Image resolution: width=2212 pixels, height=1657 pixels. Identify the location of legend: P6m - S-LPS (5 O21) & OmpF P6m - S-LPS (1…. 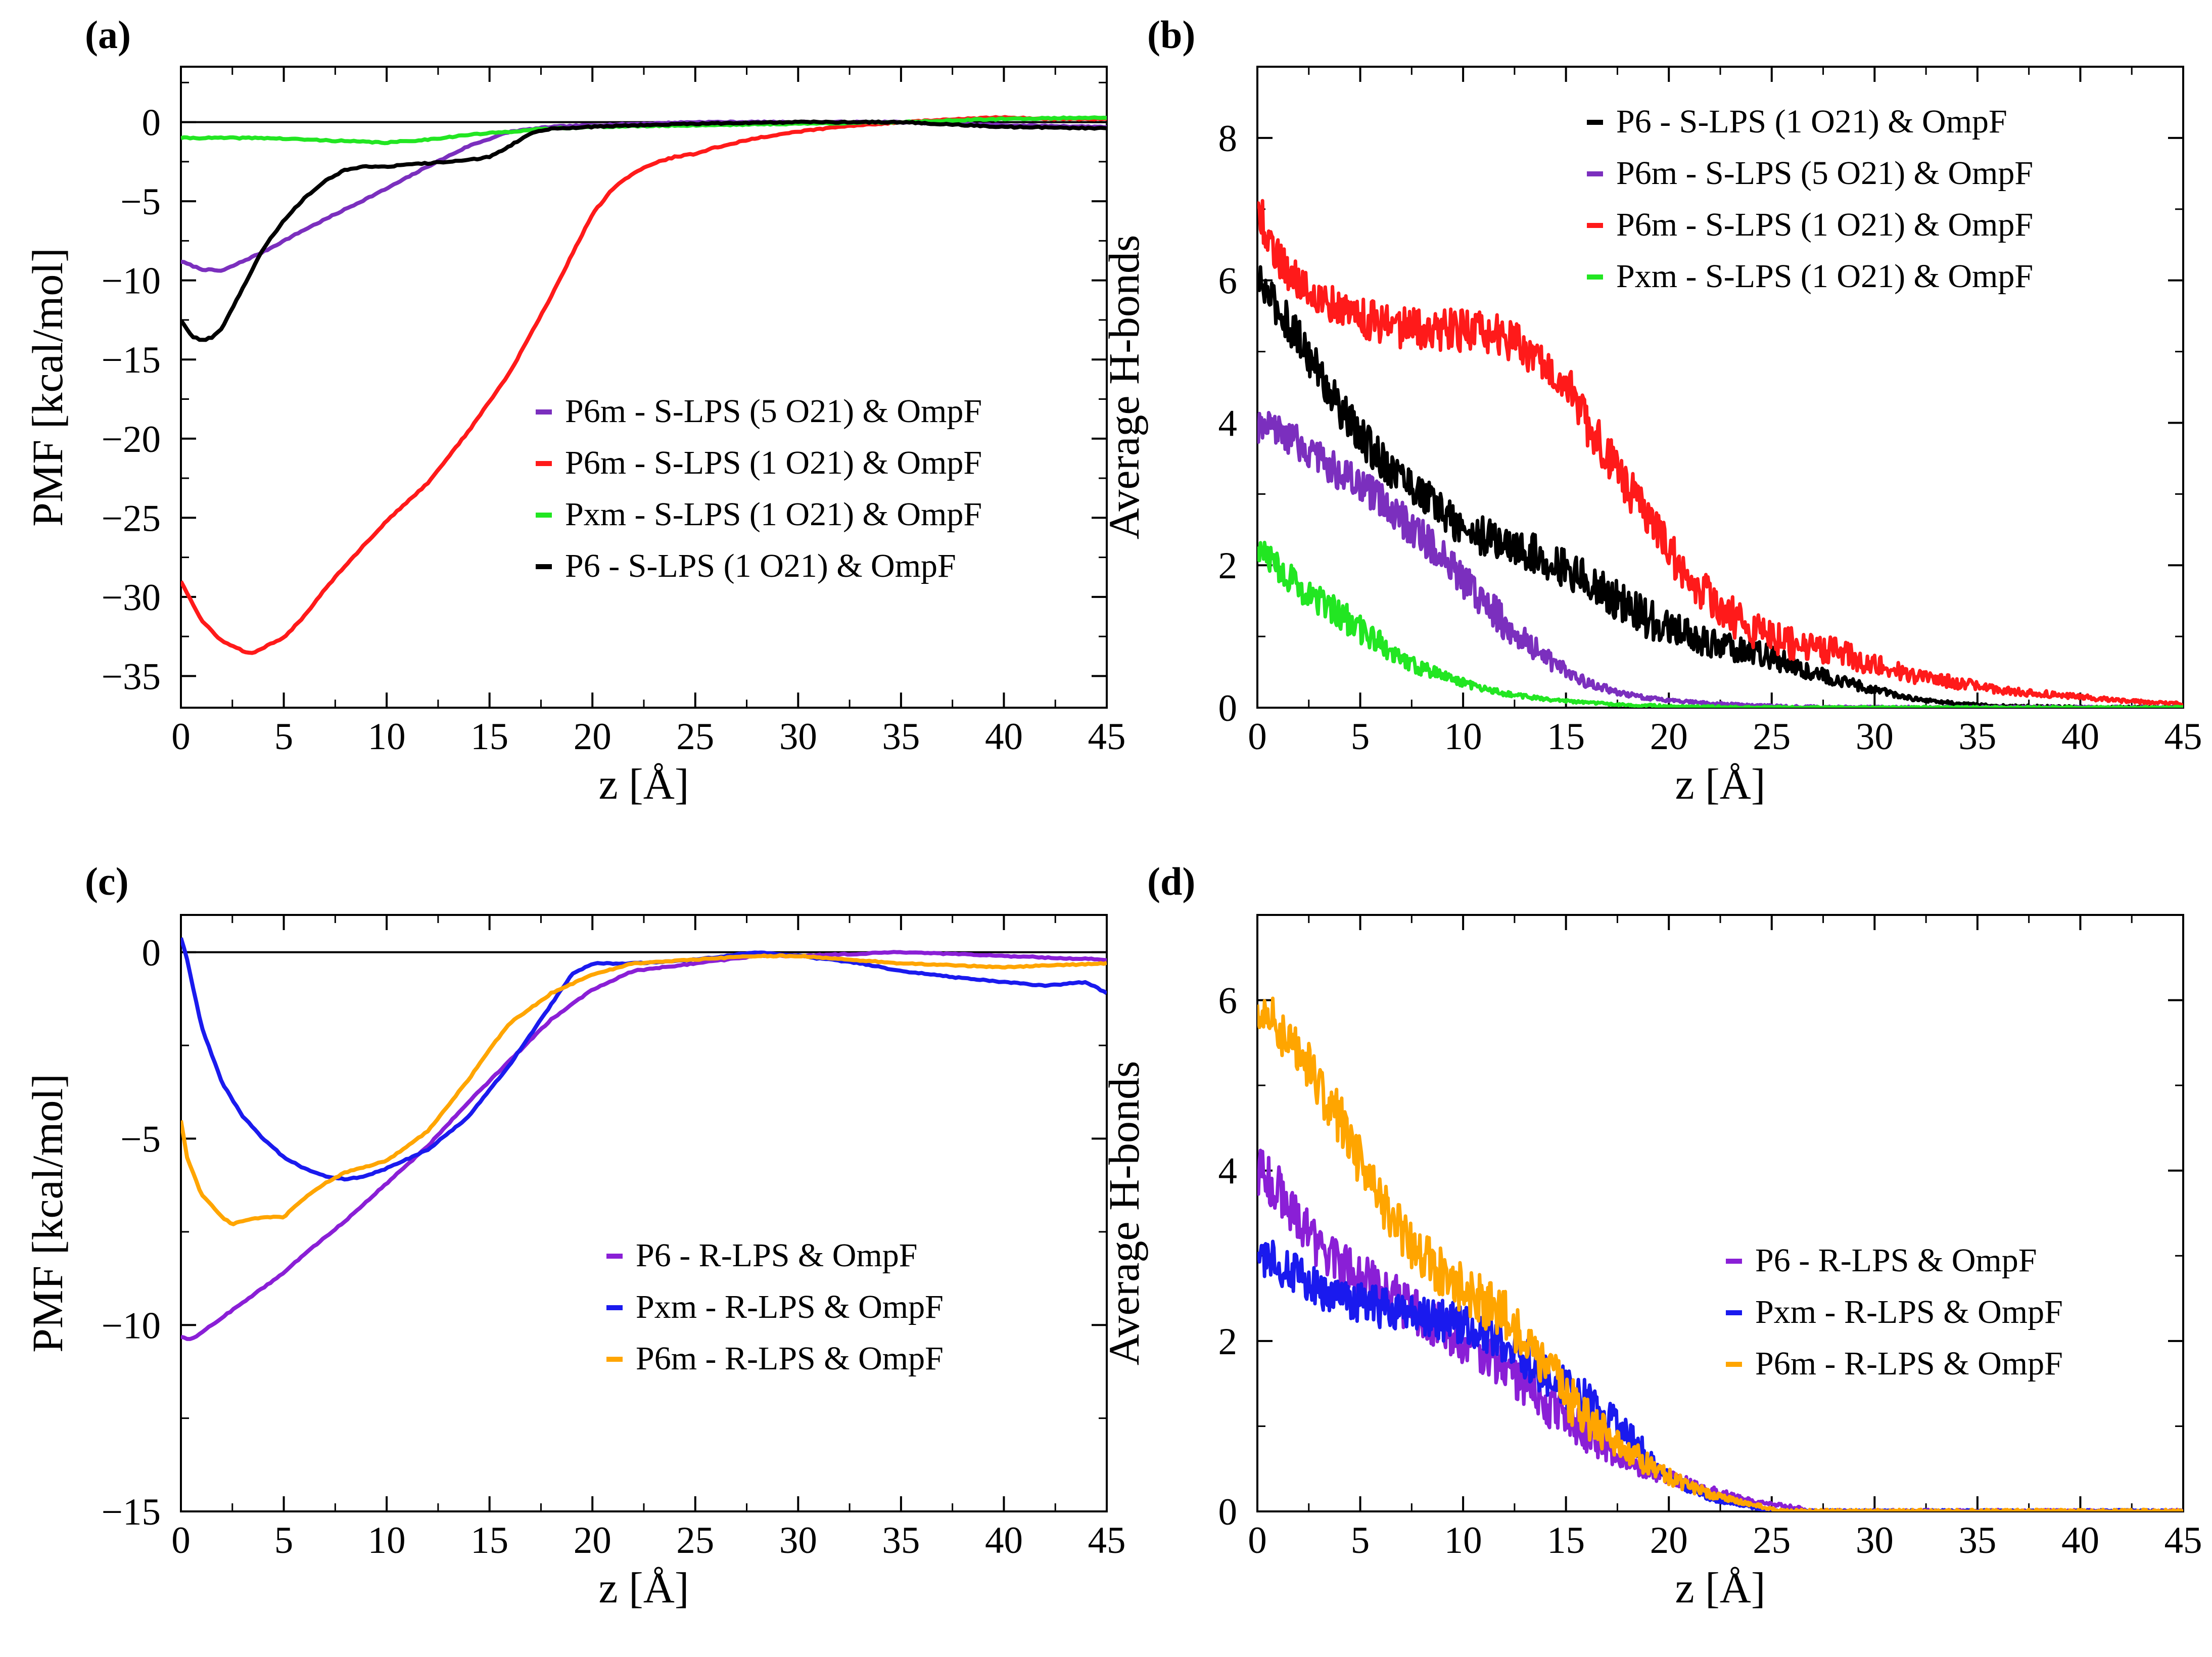
(759, 488).